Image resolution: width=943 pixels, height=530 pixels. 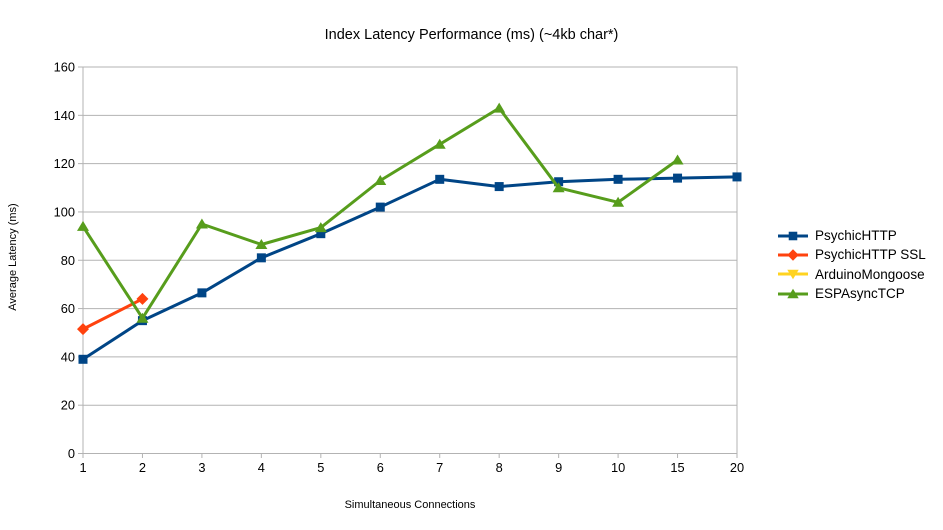 What do you see at coordinates (82, 467) in the screenshot?
I see `x-tick-label: 1` at bounding box center [82, 467].